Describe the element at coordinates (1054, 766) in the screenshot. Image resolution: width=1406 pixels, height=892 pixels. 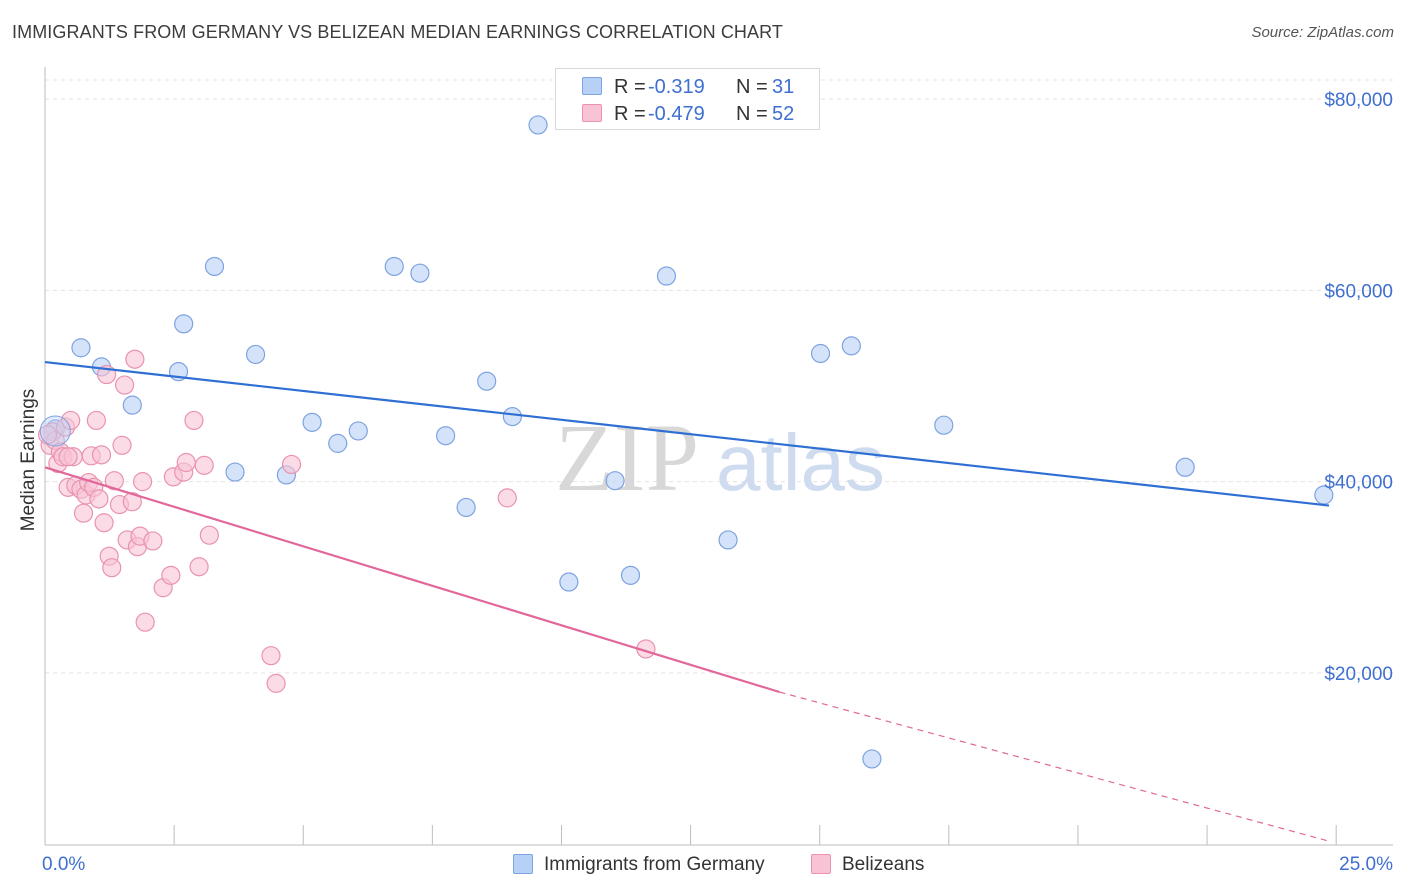
I see `trend-extension-belizeans` at that location.